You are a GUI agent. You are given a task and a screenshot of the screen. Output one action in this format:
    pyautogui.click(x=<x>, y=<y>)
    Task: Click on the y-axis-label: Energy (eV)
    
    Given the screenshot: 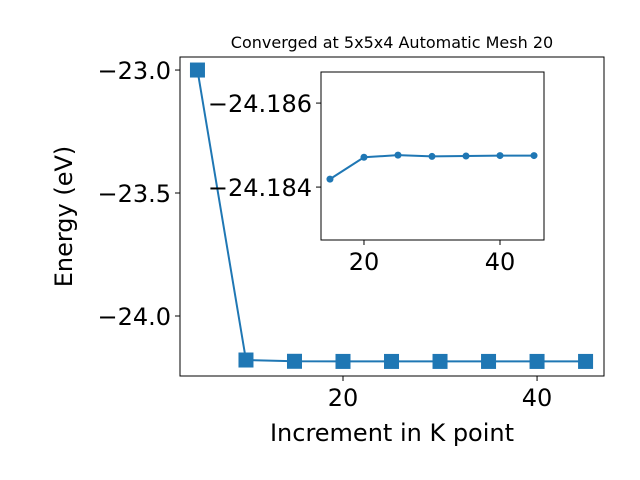 What is the action you would take?
    pyautogui.click(x=64, y=217)
    